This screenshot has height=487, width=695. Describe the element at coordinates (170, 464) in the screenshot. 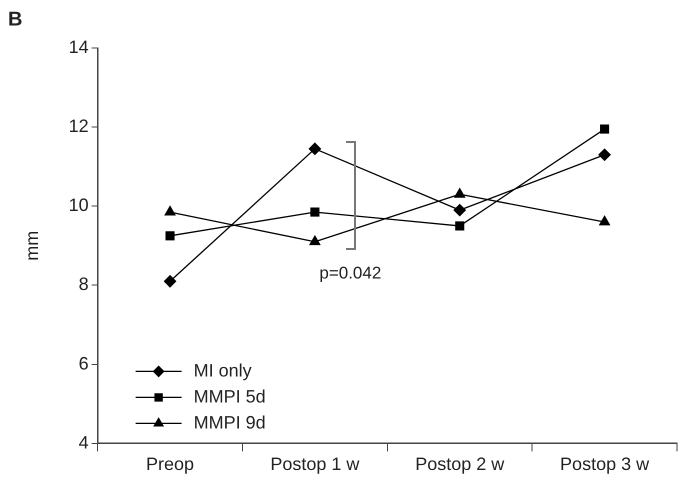

I see `x-tick-label: Preop` at that location.